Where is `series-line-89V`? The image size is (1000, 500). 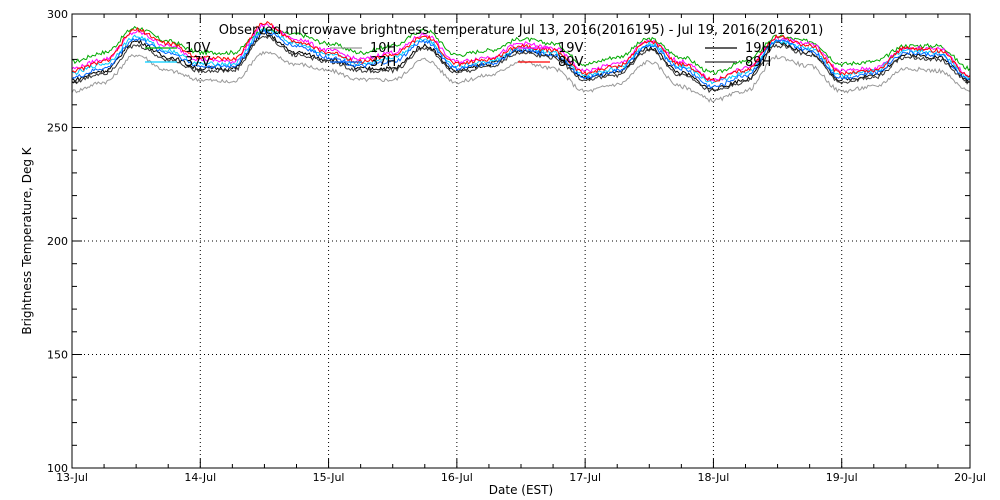 series-line-89V is located at coordinates (521, 51).